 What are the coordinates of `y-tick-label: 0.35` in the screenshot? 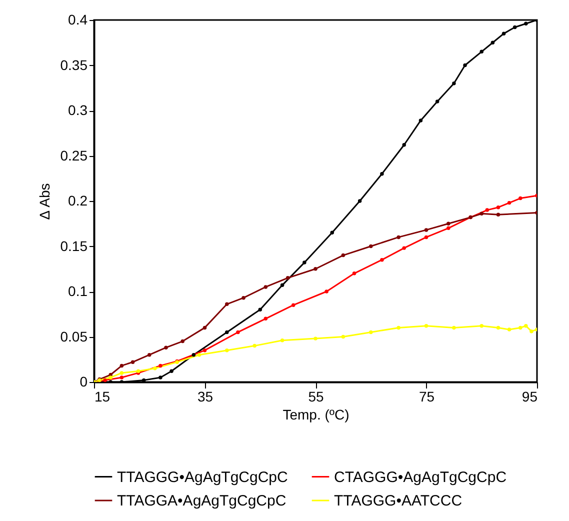 It's located at (74, 64).